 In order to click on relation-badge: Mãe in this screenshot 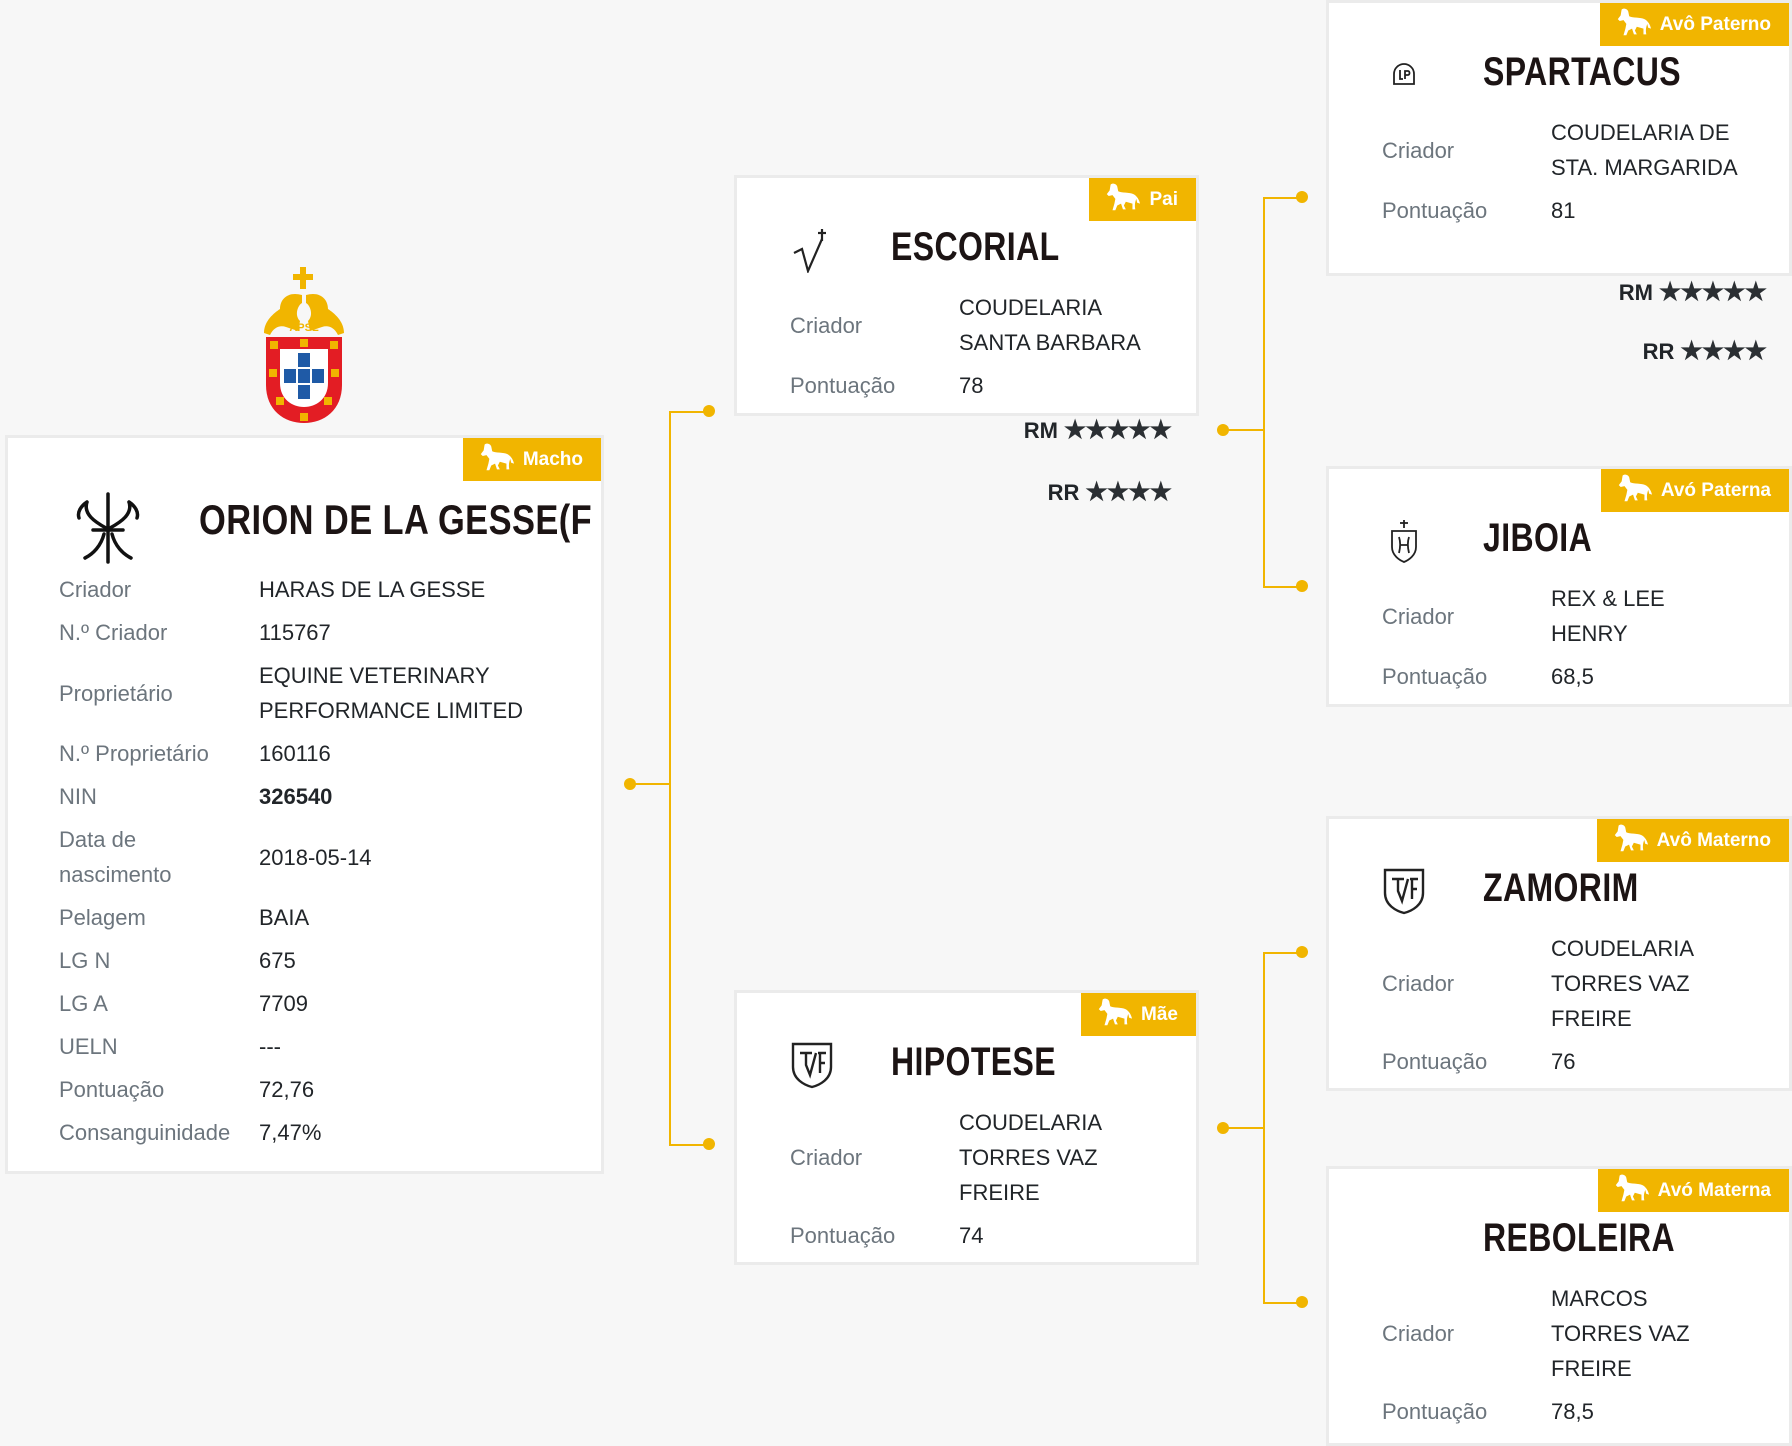, I will do `click(1138, 1014)`.